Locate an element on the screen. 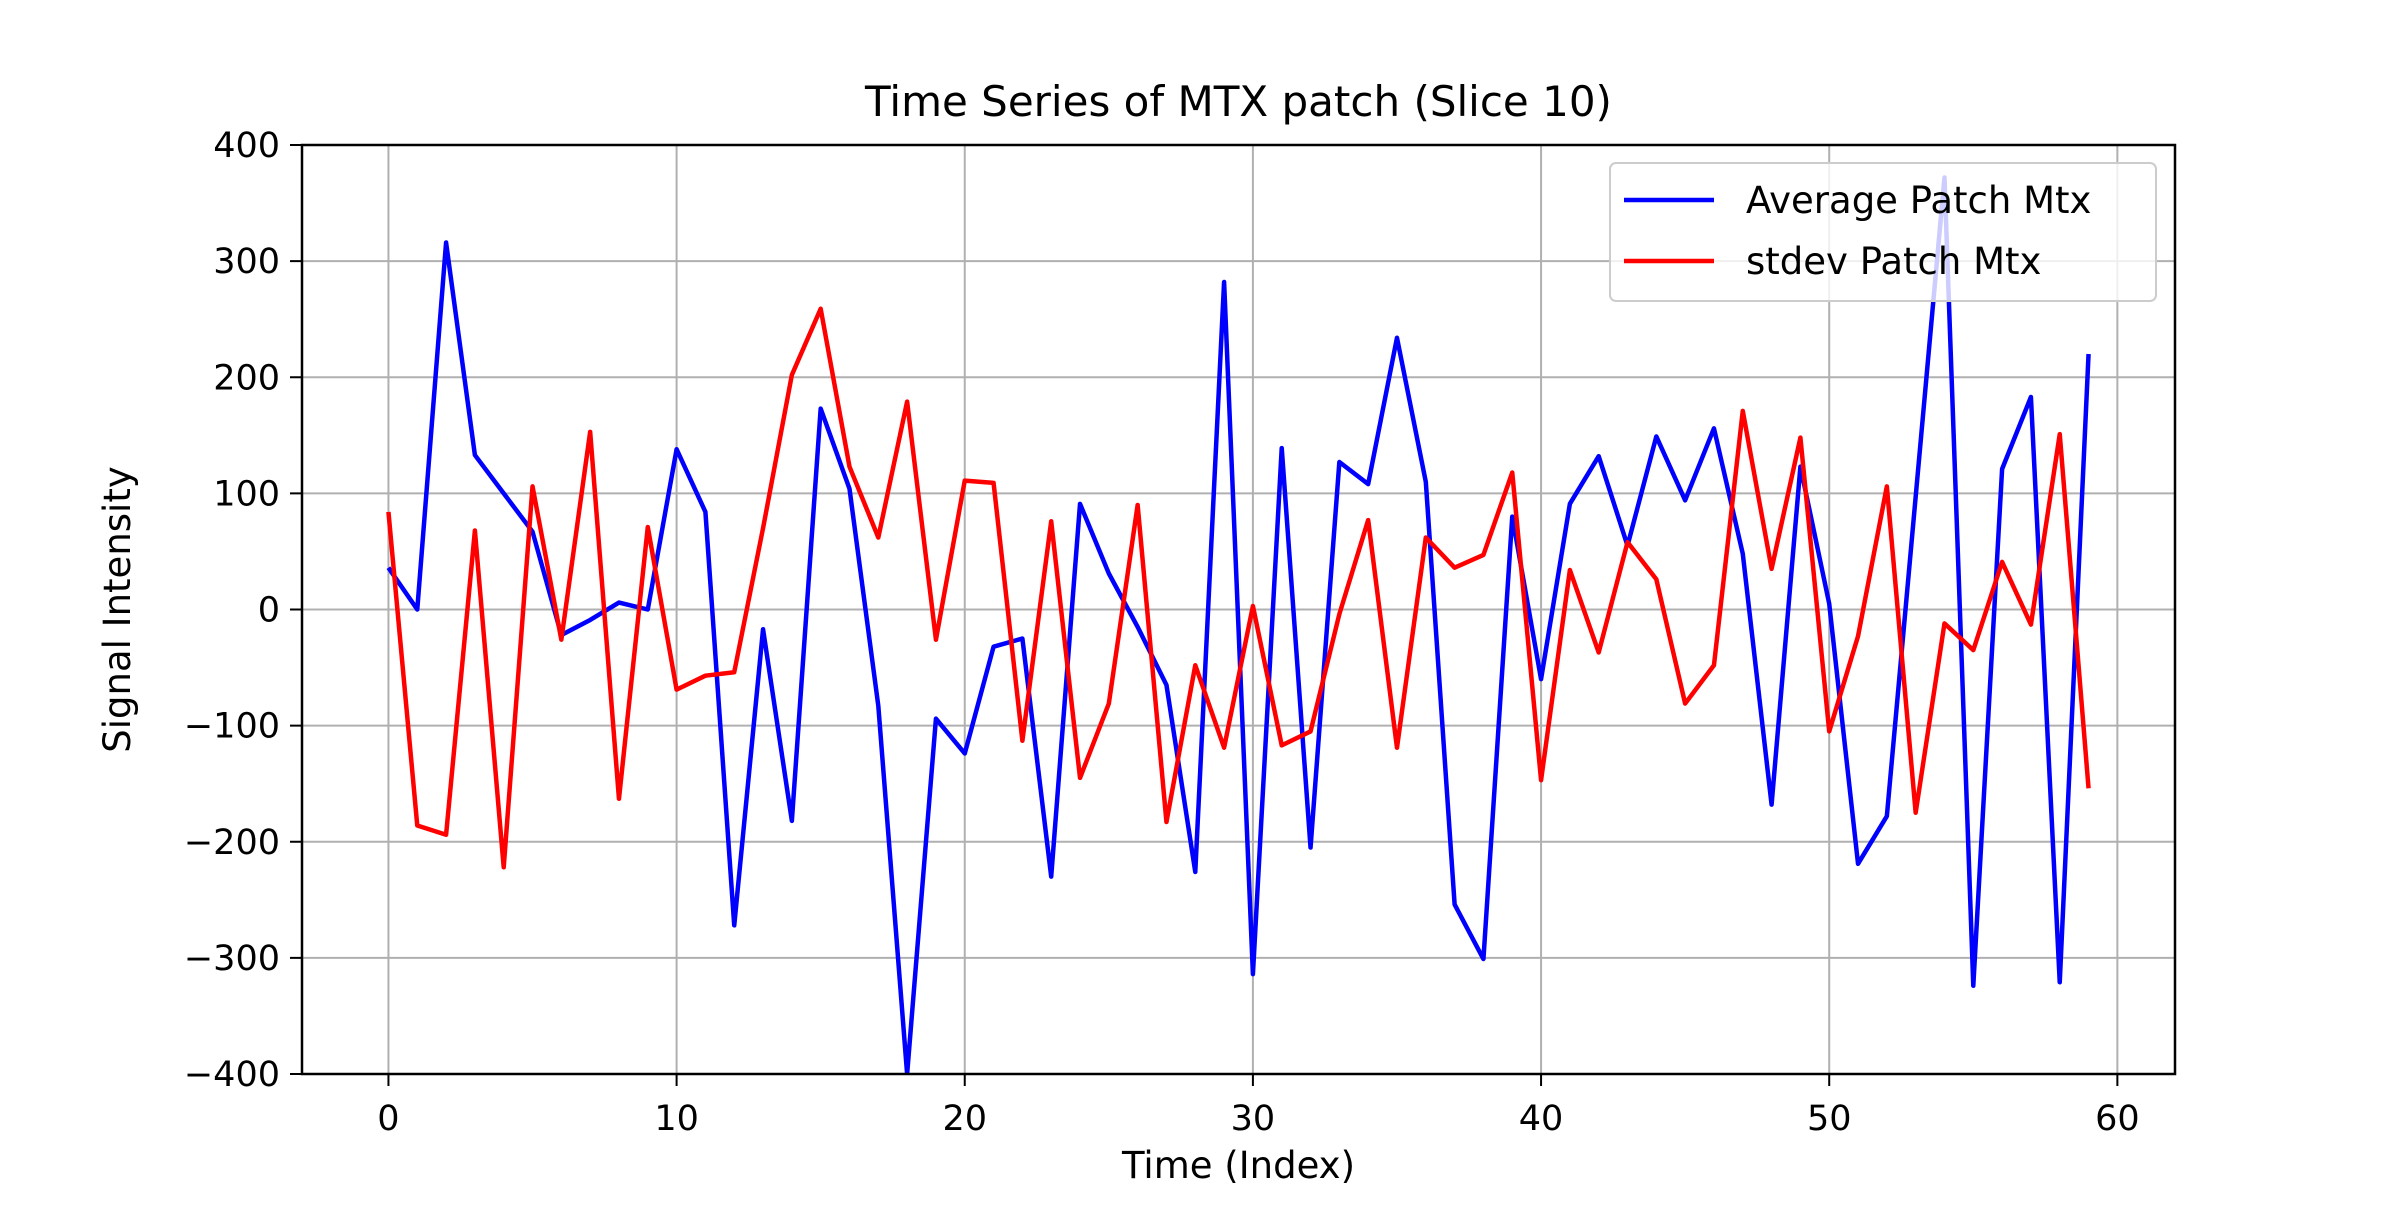 The height and width of the screenshot is (1205, 2400). x-tick-label: 20 is located at coordinates (964, 1119).